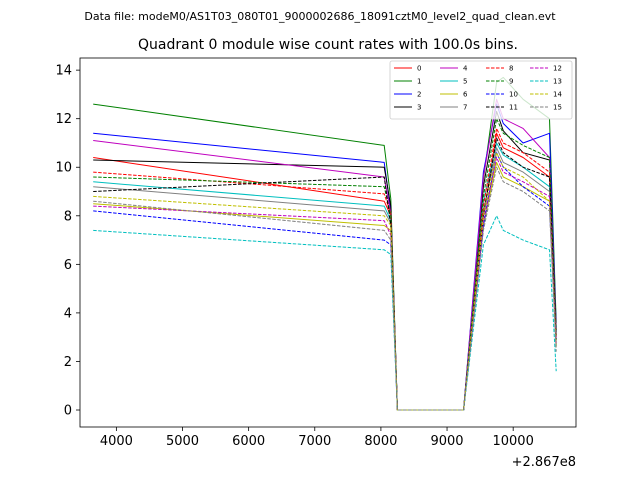 This screenshot has width=640, height=480. Describe the element at coordinates (248, 441) in the screenshot. I see `x-tick-label: 6000` at that location.